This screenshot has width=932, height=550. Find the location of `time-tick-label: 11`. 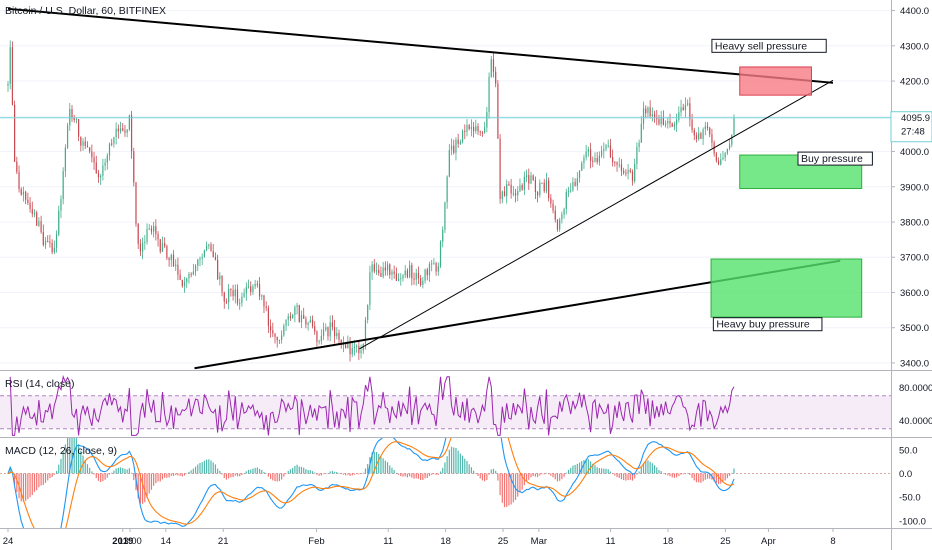

time-tick-label: 11 is located at coordinates (611, 541).